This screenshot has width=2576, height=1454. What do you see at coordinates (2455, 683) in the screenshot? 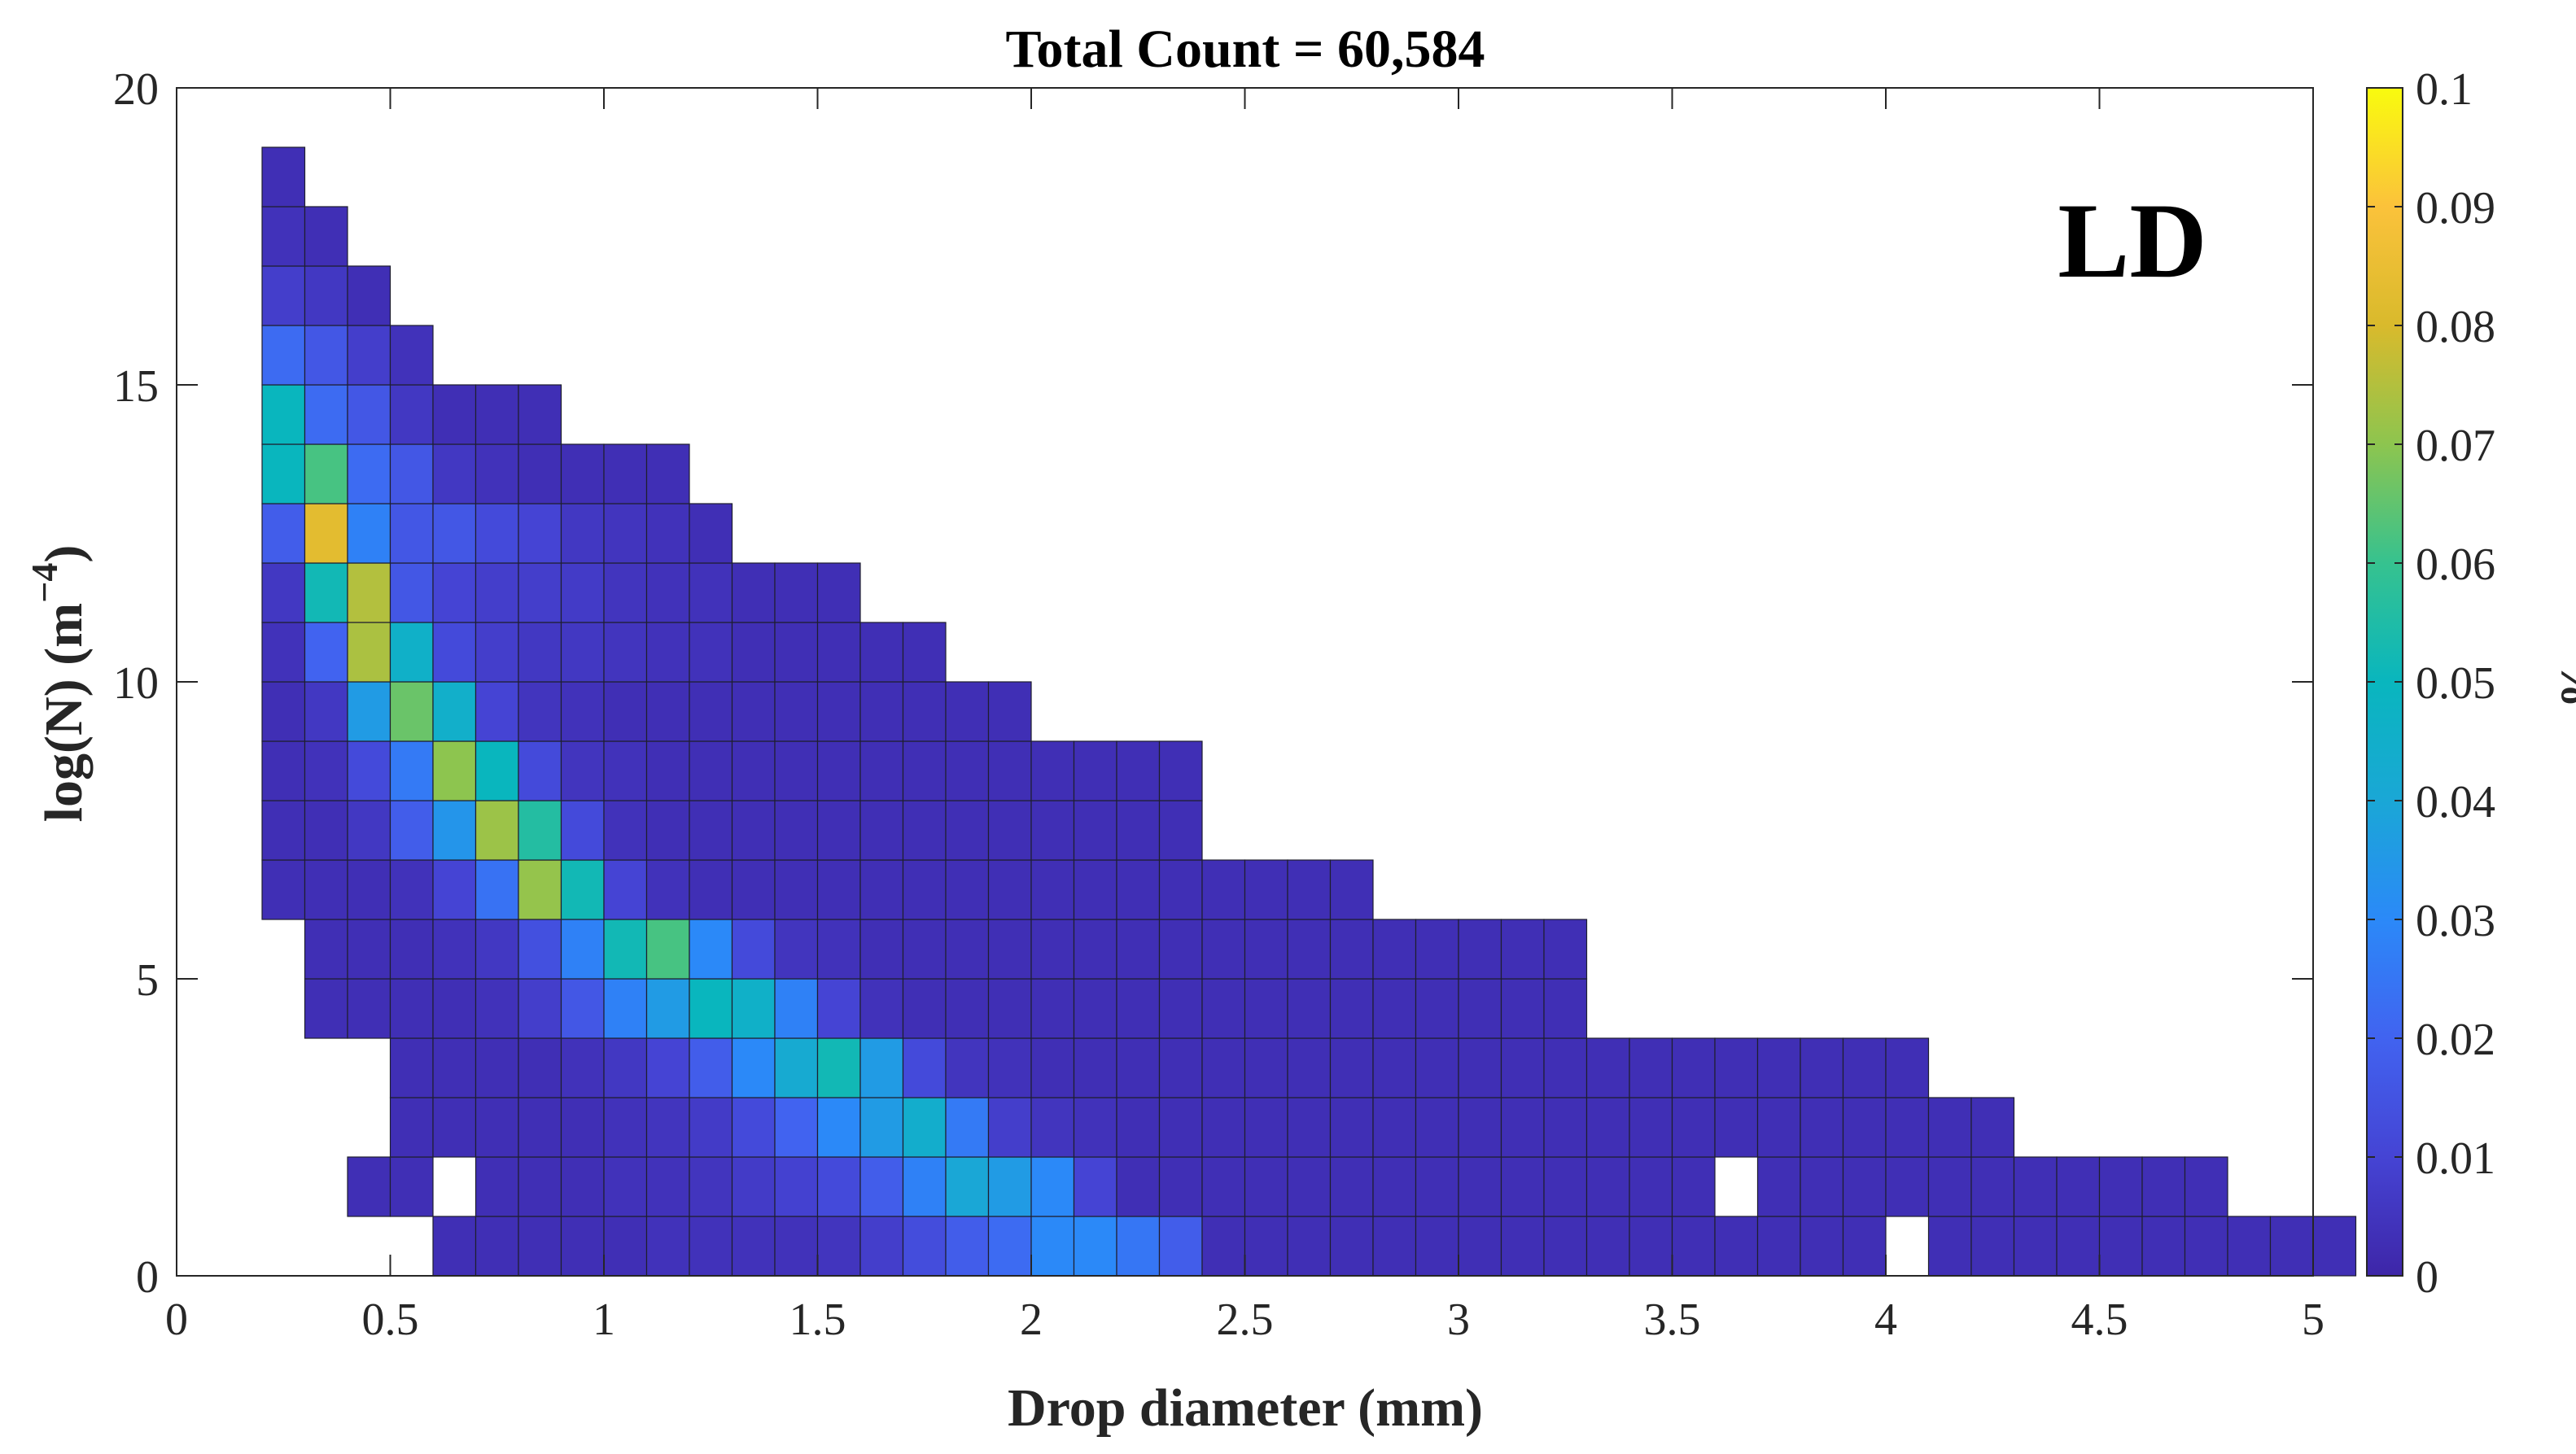
I see `colorbar-tick-labels: 0 0.01 0.02 0.03 0.04 0.05 0.06 0.07 0.08 0.09 0.1` at bounding box center [2455, 683].